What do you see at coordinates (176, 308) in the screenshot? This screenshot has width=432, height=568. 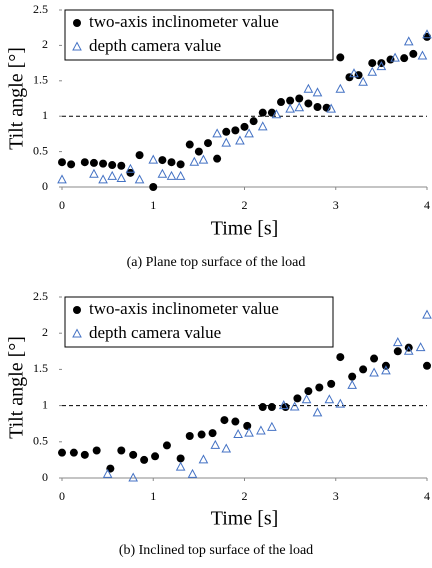 I see `legend-entry: two-axis inclinometer value` at bounding box center [176, 308].